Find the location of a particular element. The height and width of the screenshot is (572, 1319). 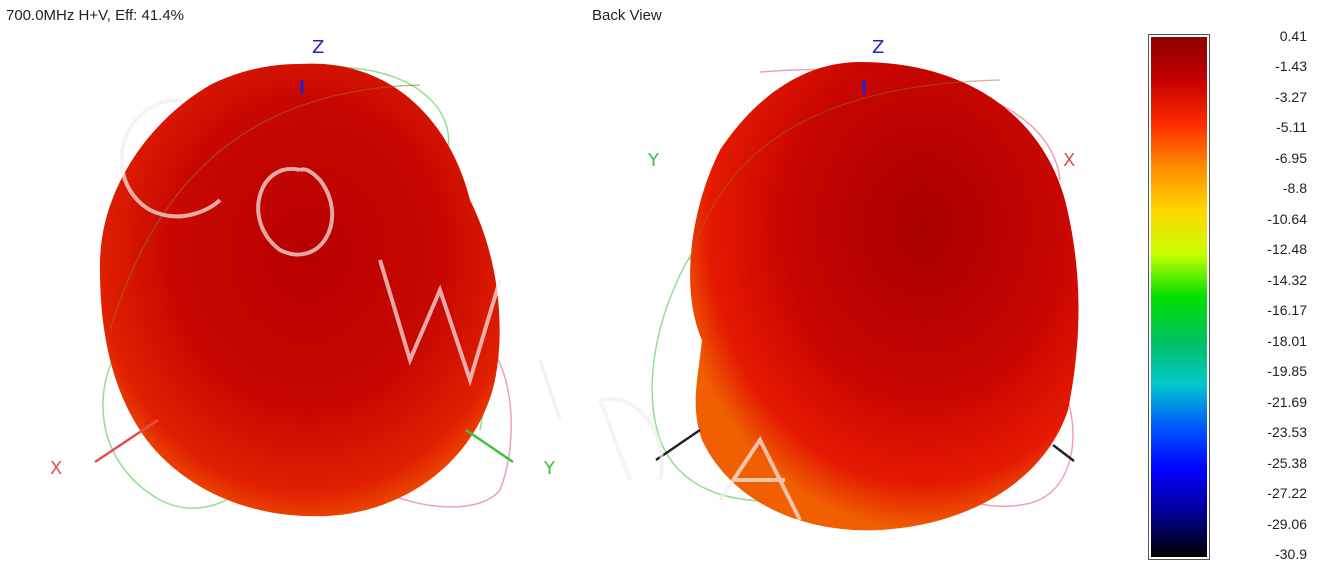

colorbar-tick-label: -27.22 is located at coordinates (1287, 493).